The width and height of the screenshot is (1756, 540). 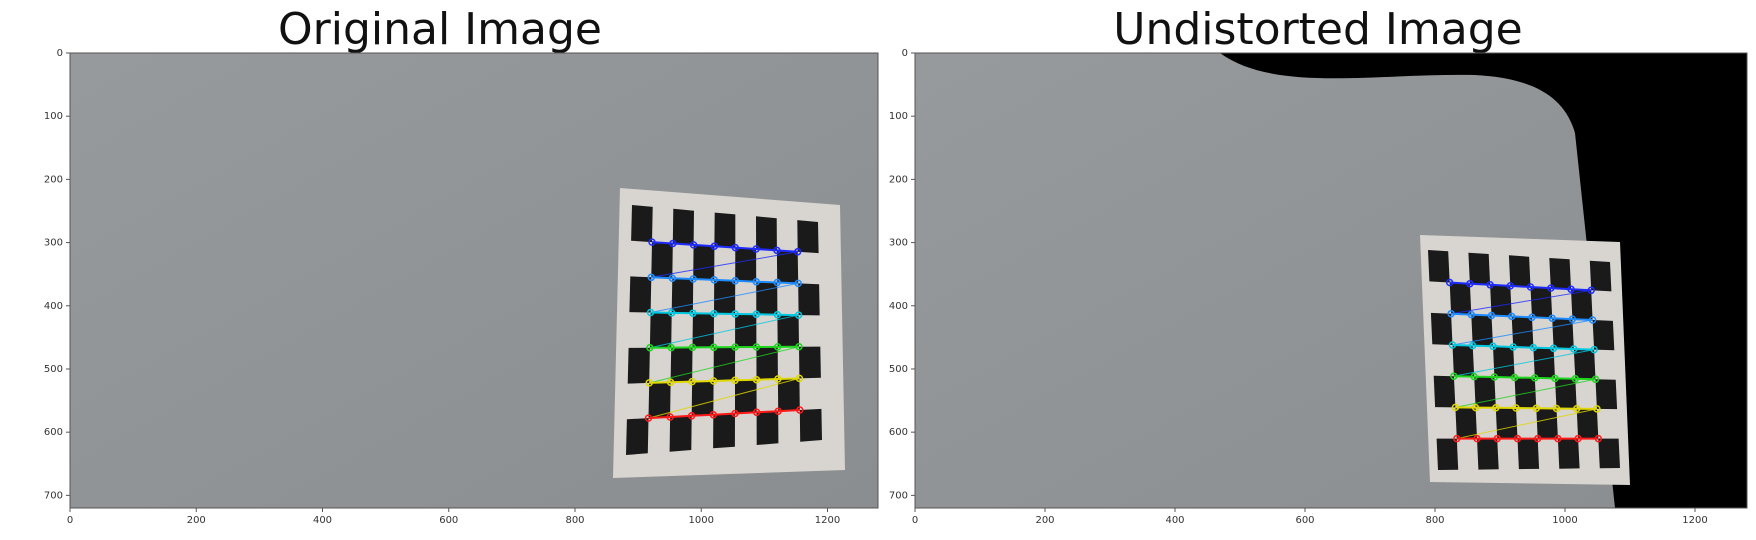 I want to click on x-tick-label: 200, so click(x=196, y=520).